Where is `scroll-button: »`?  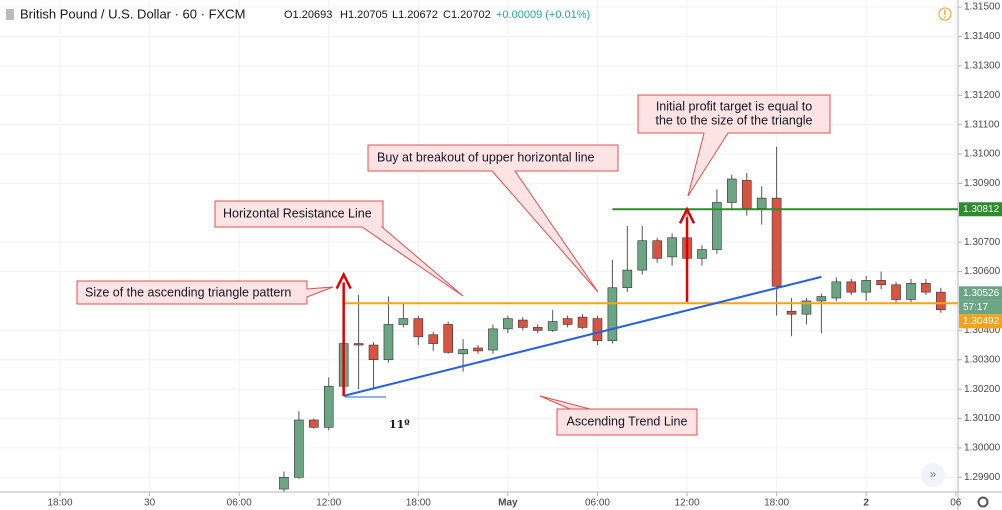
scroll-button: » is located at coordinates (933, 475).